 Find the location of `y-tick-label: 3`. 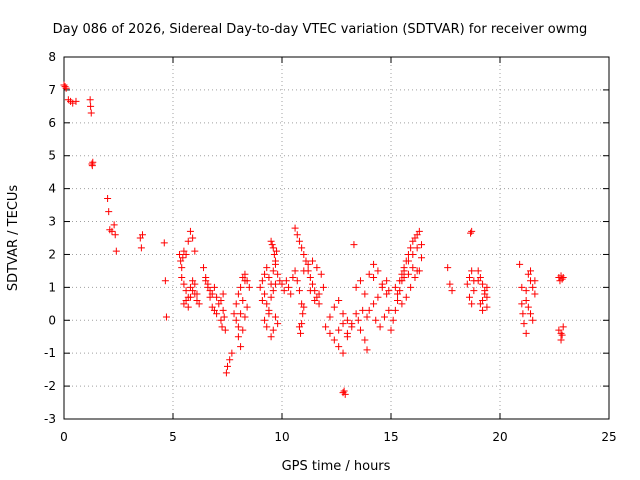

y-tick-label: 3 is located at coordinates (52, 222).